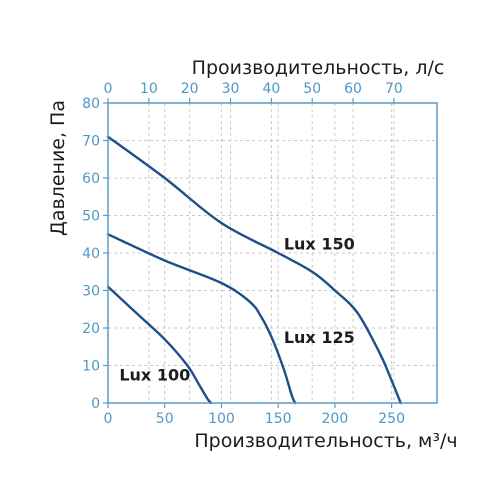 The image size is (500, 500). I want to click on x2-axis-title: Производительность, л/с, so click(318, 68).